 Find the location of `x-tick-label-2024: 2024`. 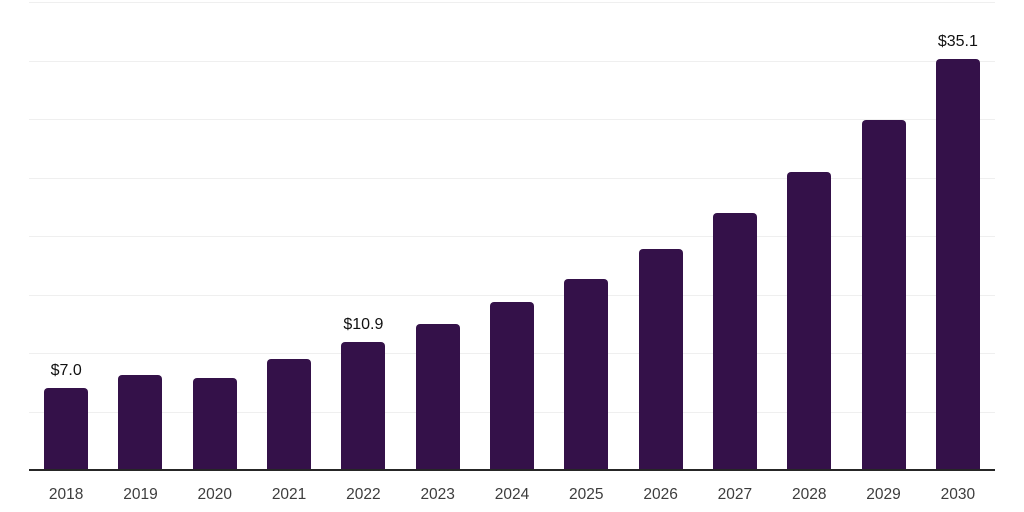

x-tick-label-2024: 2024 is located at coordinates (512, 494).